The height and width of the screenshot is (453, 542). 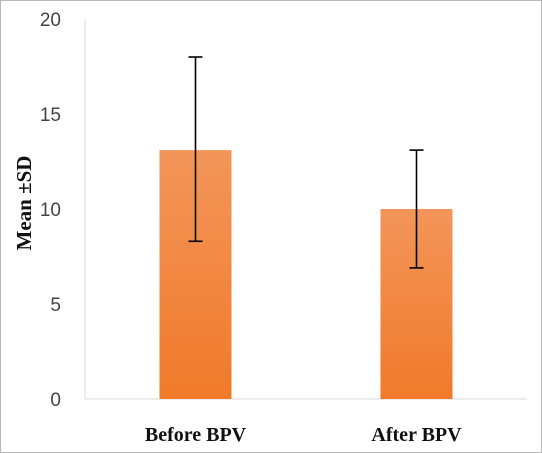 What do you see at coordinates (416, 435) in the screenshot?
I see `x-category-label: After BPV` at bounding box center [416, 435].